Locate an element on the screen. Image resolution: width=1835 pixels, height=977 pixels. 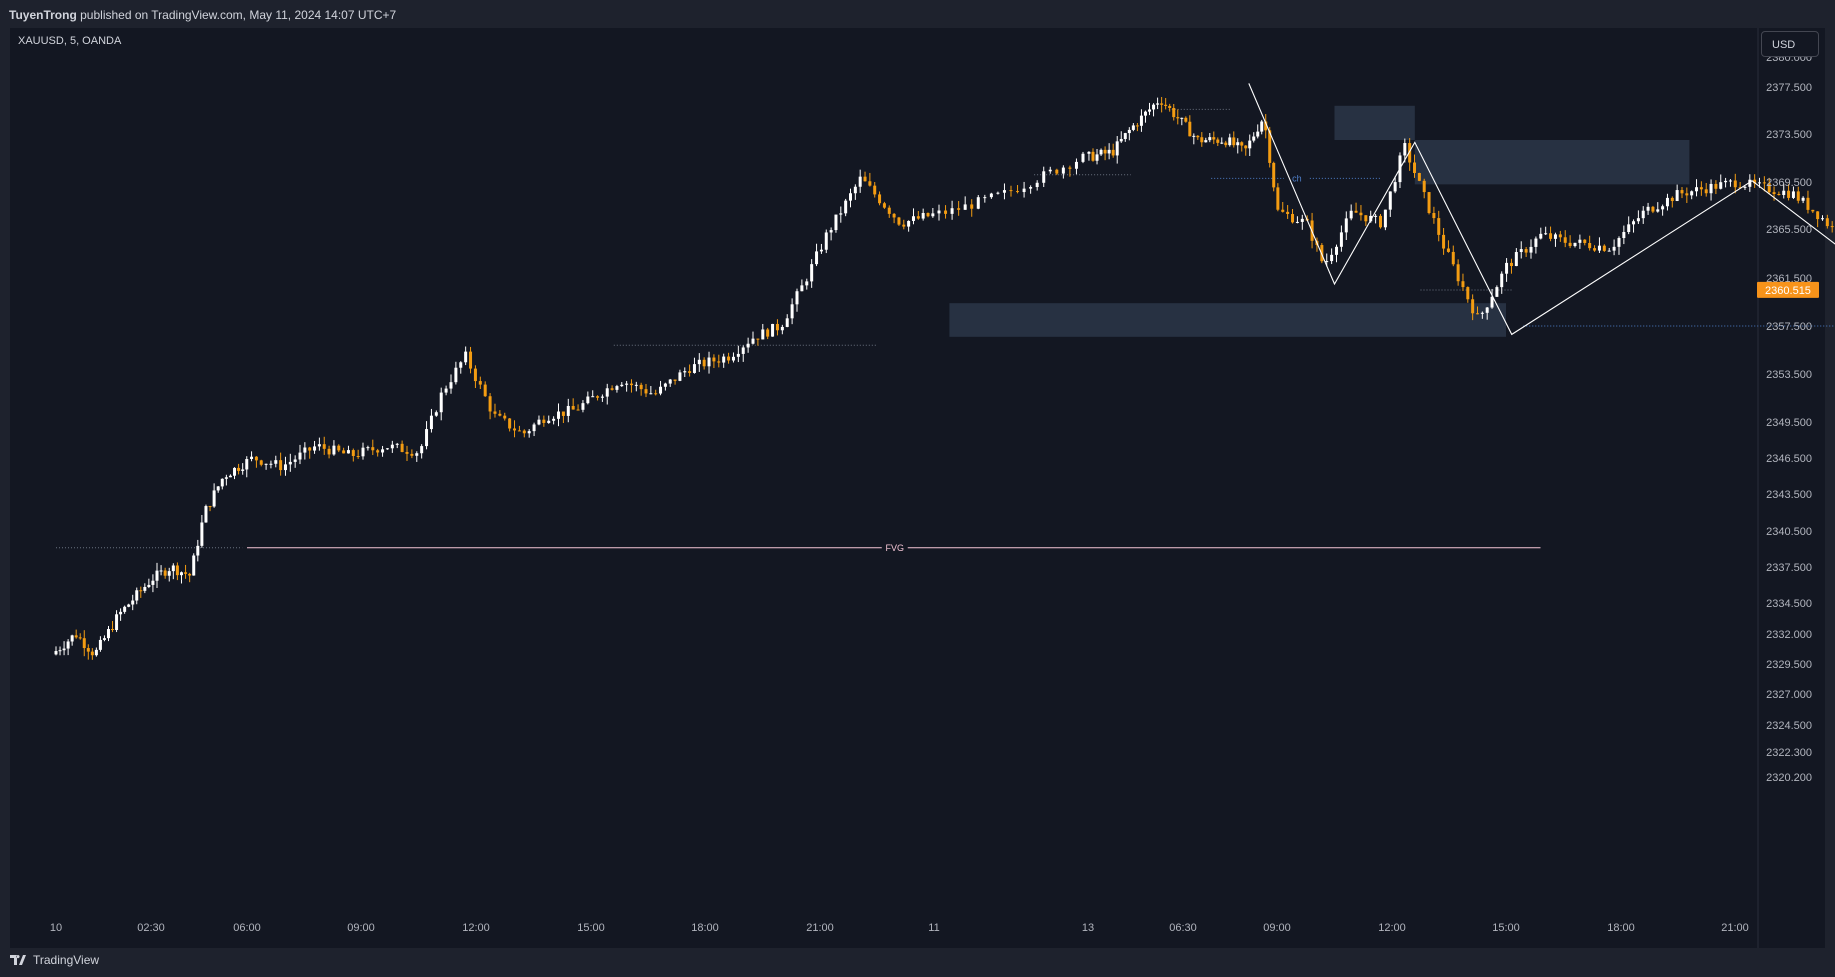
x-tick-label: 09:00 is located at coordinates (361, 928).